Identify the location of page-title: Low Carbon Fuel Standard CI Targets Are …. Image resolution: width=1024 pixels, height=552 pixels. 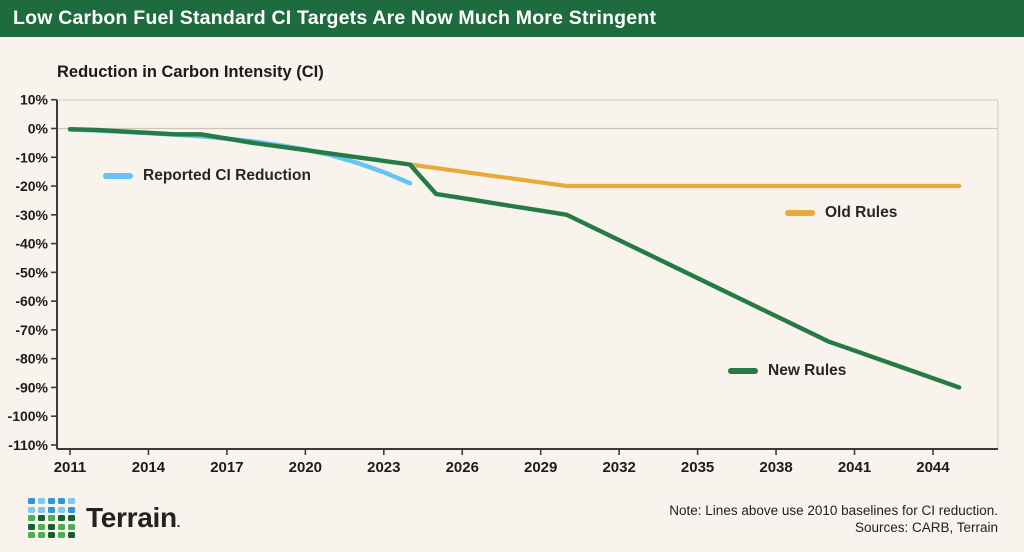
(335, 18).